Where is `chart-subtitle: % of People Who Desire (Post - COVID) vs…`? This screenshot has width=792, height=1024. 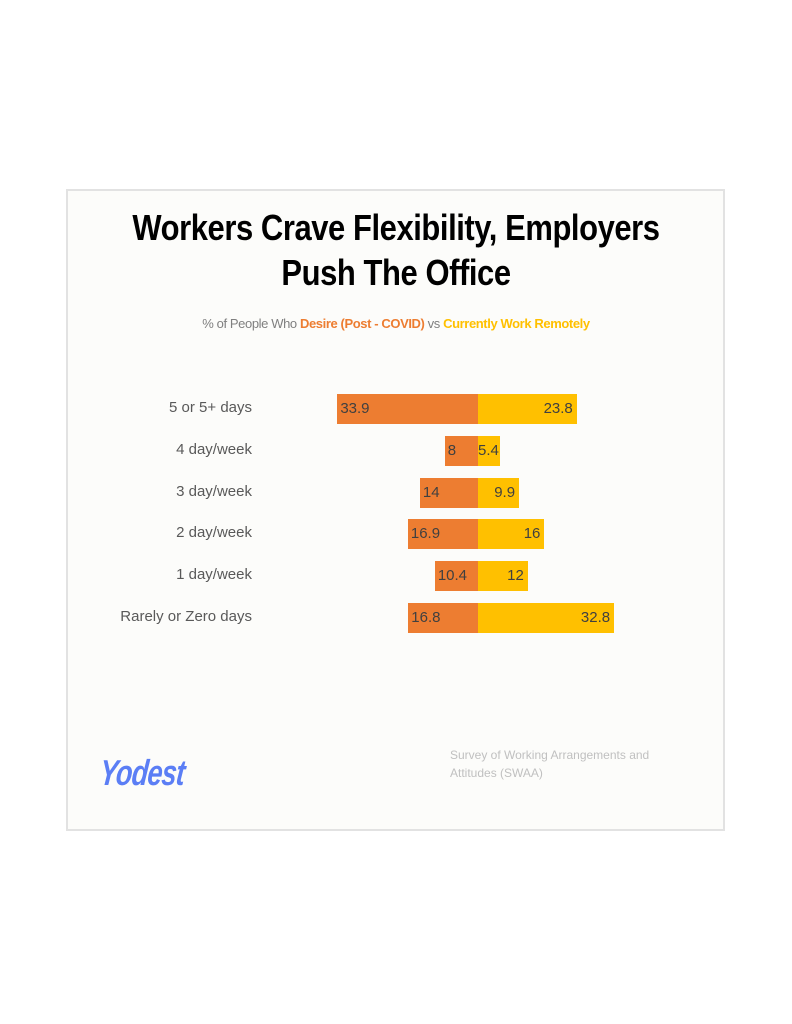 chart-subtitle: % of People Who Desire (Post - COVID) vs… is located at coordinates (396, 323).